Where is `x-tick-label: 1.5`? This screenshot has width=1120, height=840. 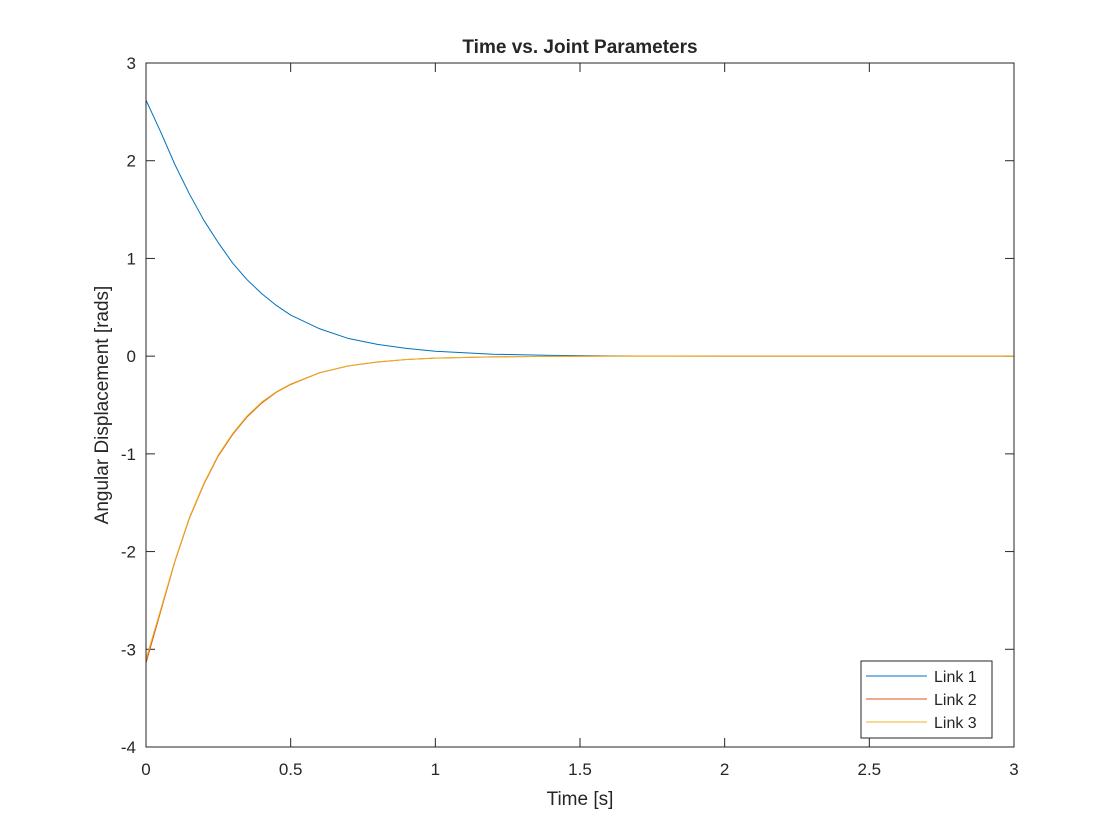 x-tick-label: 1.5 is located at coordinates (580, 769).